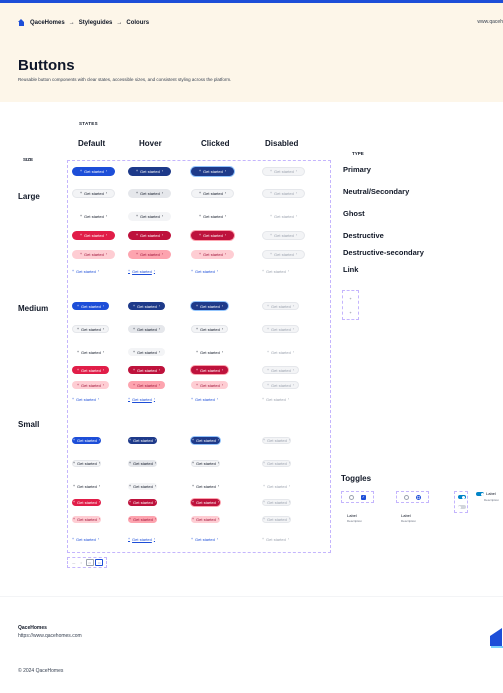 Image resolution: width=503 pixels, height=693 pixels. What do you see at coordinates (50, 636) in the screenshot?
I see `footer-url: https://www.qacehomes.com` at bounding box center [50, 636].